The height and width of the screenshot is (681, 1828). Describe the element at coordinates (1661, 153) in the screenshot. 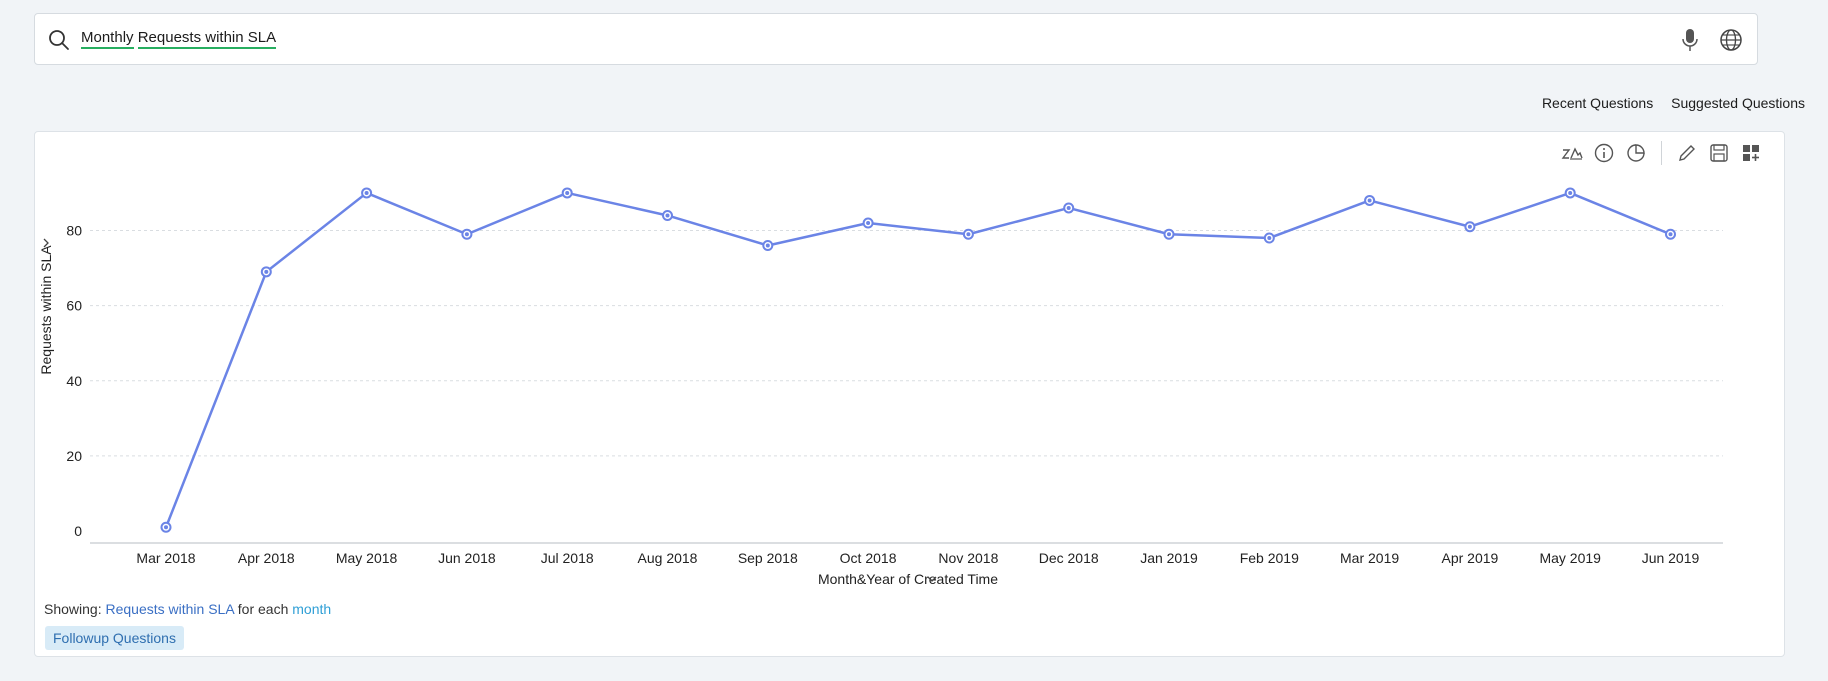

I see `toolbar-divider` at that location.